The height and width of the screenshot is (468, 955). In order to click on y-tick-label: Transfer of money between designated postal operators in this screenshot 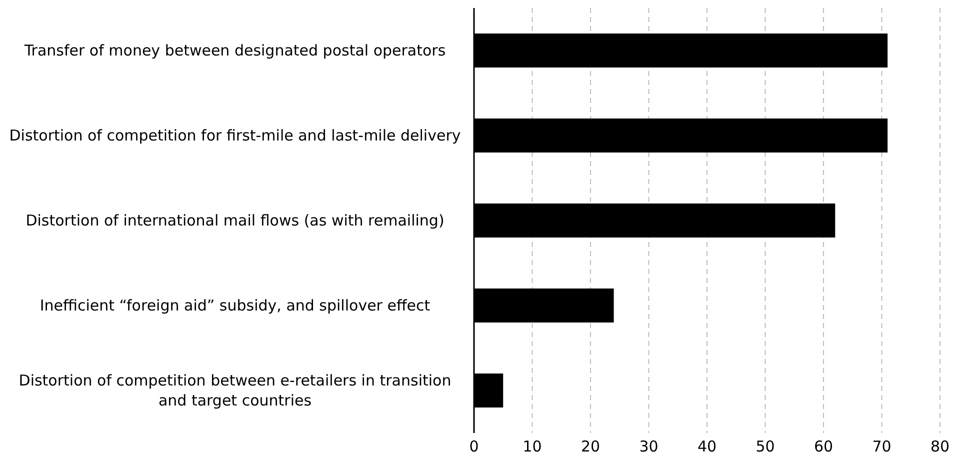, I will do `click(234, 51)`.